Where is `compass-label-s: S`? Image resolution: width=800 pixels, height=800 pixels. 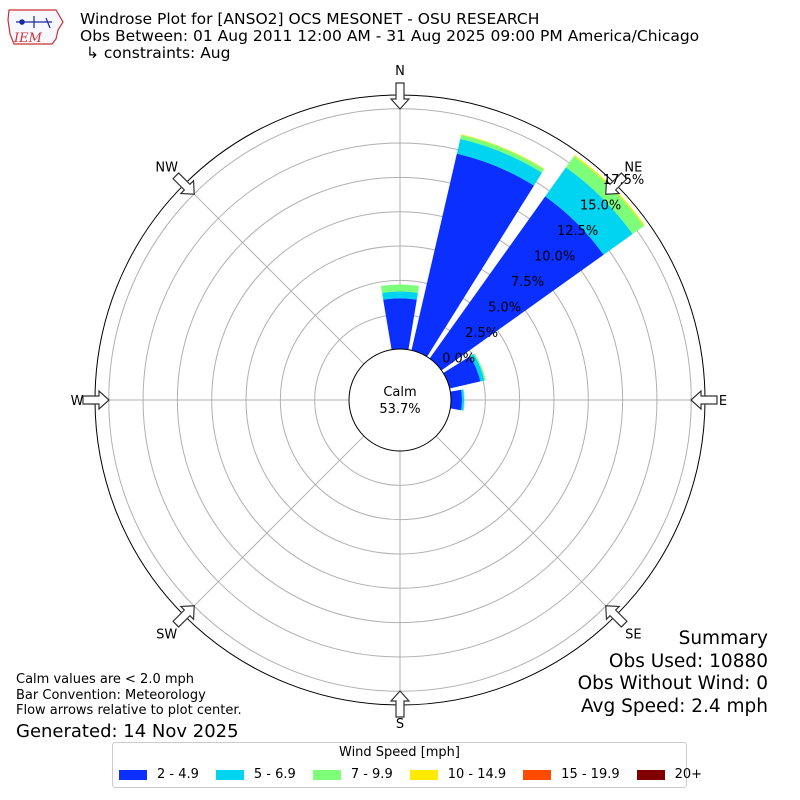
compass-label-s: S is located at coordinates (400, 724).